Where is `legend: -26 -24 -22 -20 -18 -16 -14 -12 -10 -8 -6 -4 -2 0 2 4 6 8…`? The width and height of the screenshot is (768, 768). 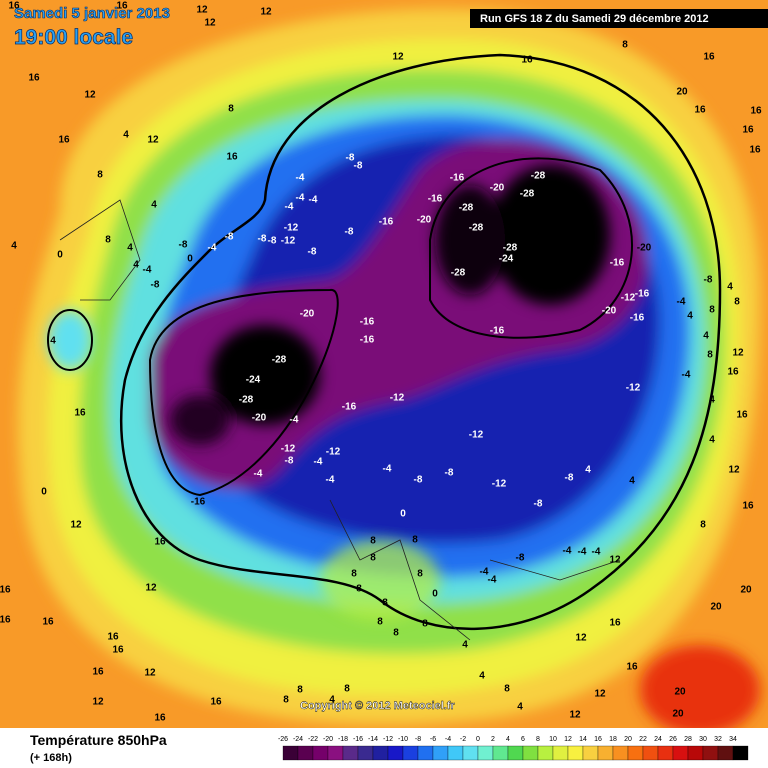
legend: -26 -24 -22 -20 -18 -16 -14 -12 -10 -8 -6 -4 -2 0 2 4 6 8… is located at coordinates (513, 748).